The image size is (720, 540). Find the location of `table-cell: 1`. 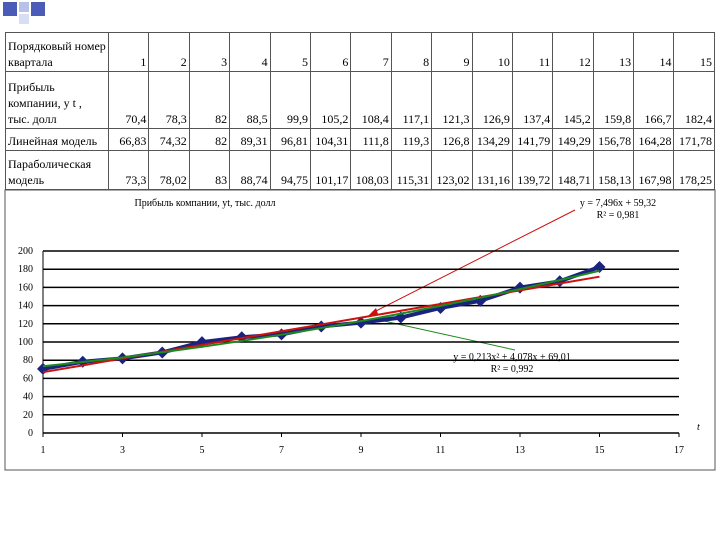

table-cell: 1 is located at coordinates (128, 52).